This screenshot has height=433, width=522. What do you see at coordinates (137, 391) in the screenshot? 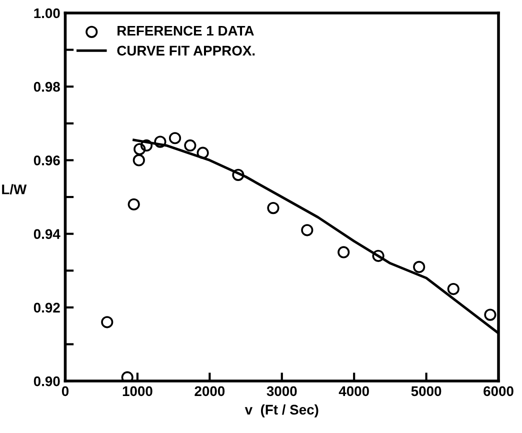
I see `x-tick-label: 1000` at bounding box center [137, 391].